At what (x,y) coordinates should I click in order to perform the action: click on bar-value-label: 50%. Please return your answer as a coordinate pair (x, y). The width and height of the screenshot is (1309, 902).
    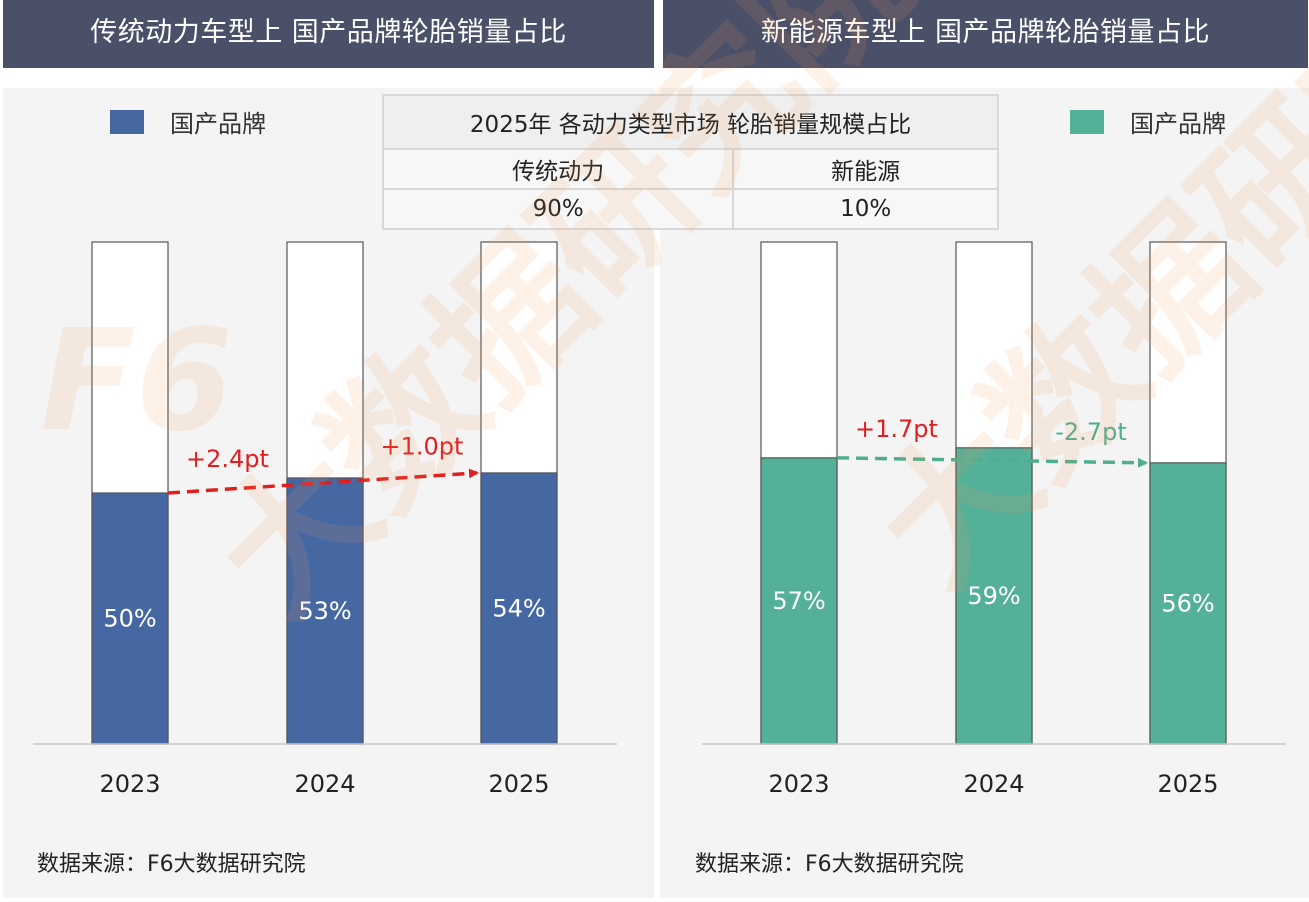
    Looking at the image, I should click on (129, 619).